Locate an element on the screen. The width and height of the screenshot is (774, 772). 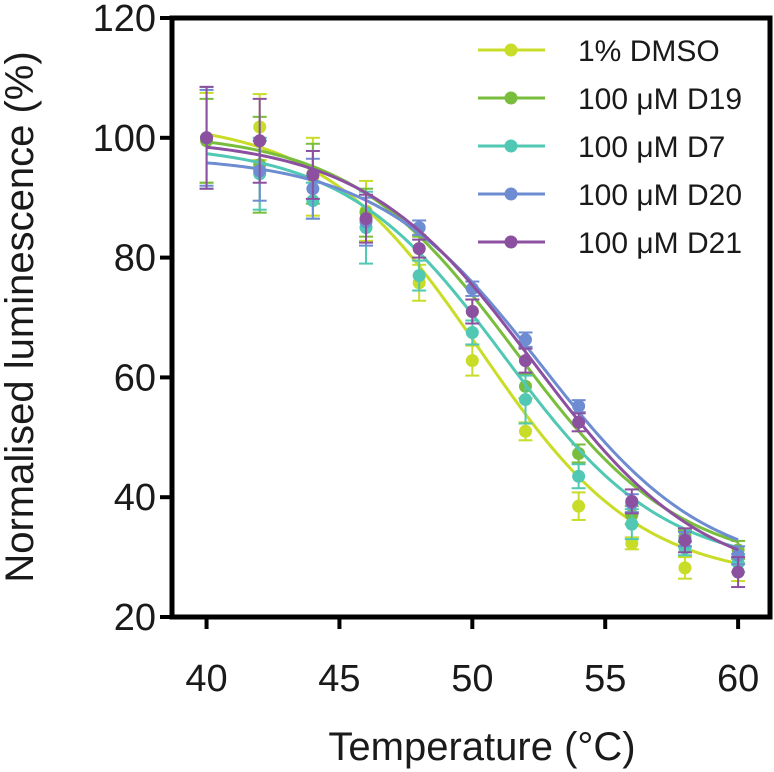
legend-item: 100 μM D20 is located at coordinates (610, 195).